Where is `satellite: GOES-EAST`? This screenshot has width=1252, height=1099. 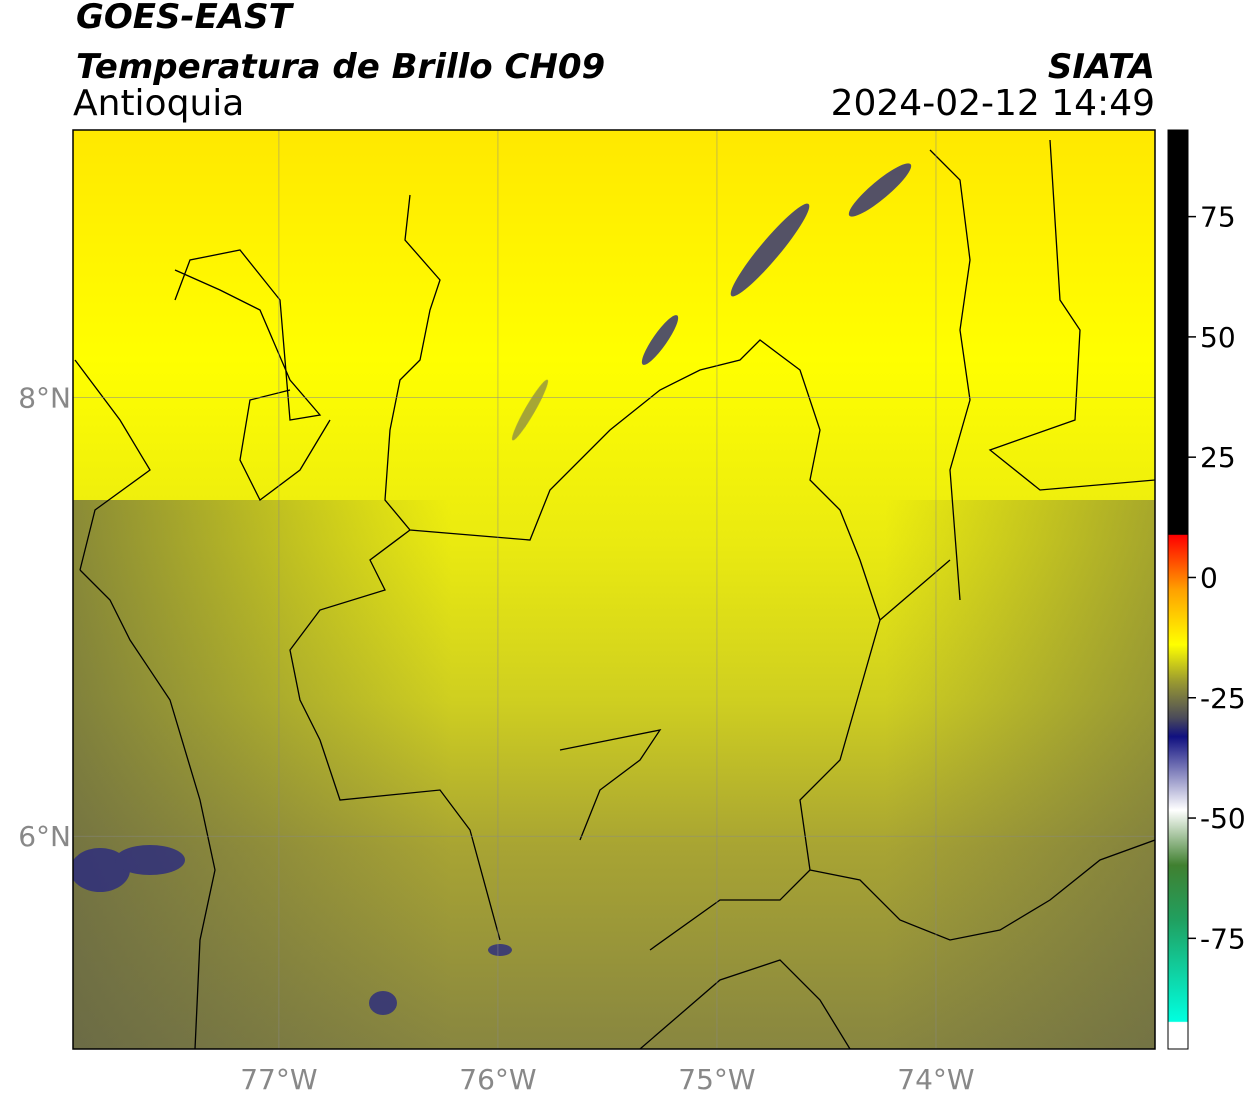
satellite: GOES-EAST is located at coordinates (185, 18).